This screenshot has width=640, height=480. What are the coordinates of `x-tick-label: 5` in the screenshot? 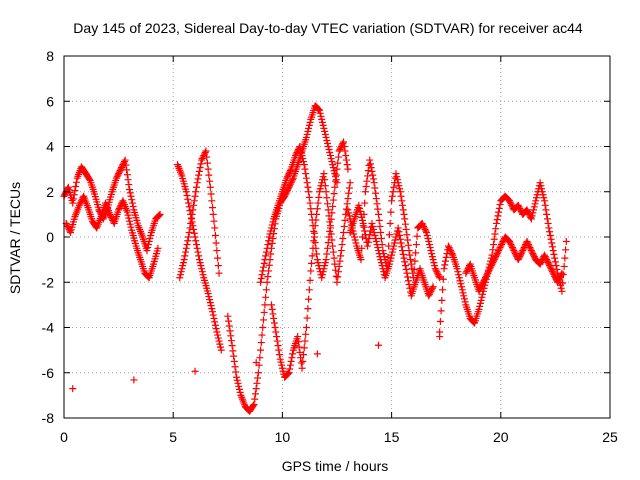 It's located at (173, 437).